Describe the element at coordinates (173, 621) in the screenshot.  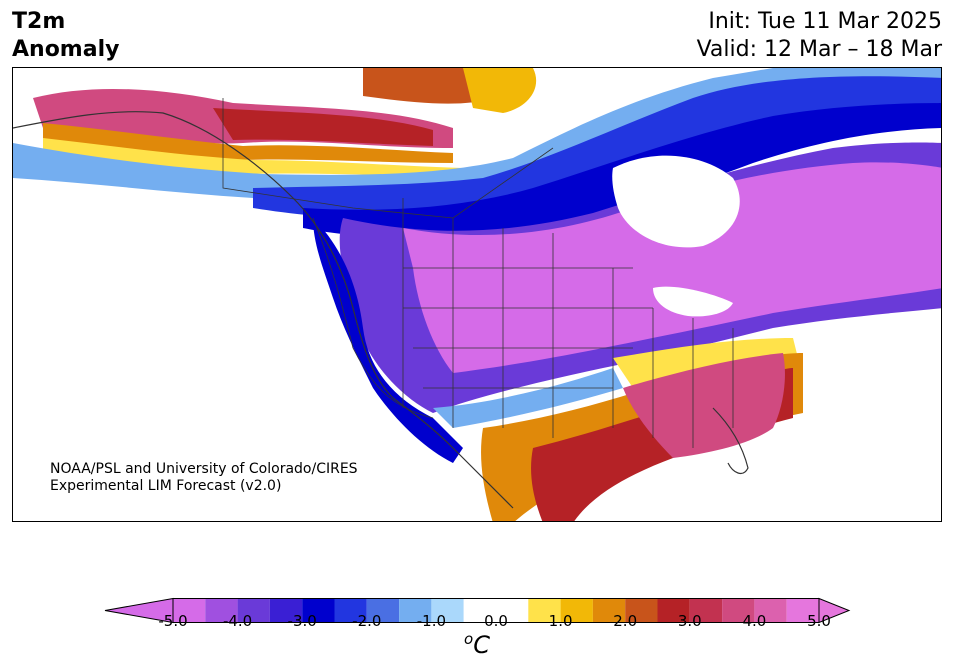
I see `colorbar-tick: -5.0` at that location.